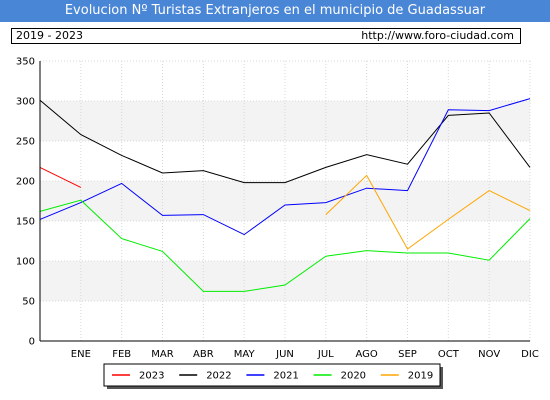  What do you see at coordinates (203, 354) in the screenshot?
I see `x-tick-label: ABR` at bounding box center [203, 354].